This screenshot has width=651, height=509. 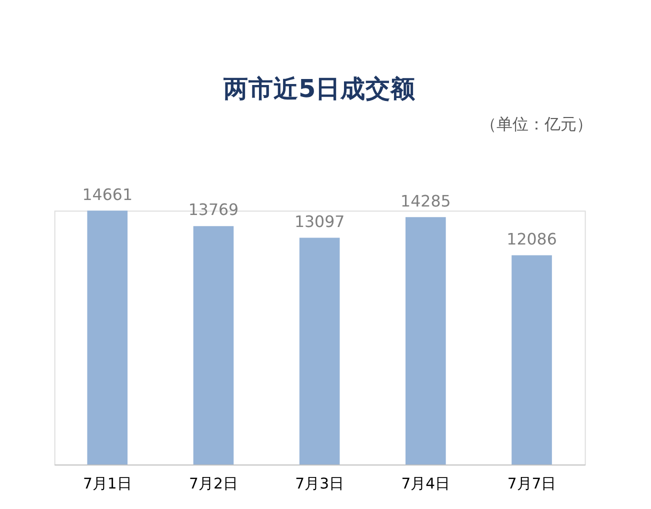 I want to click on x-tick-label: 7月1日, so click(x=107, y=484).